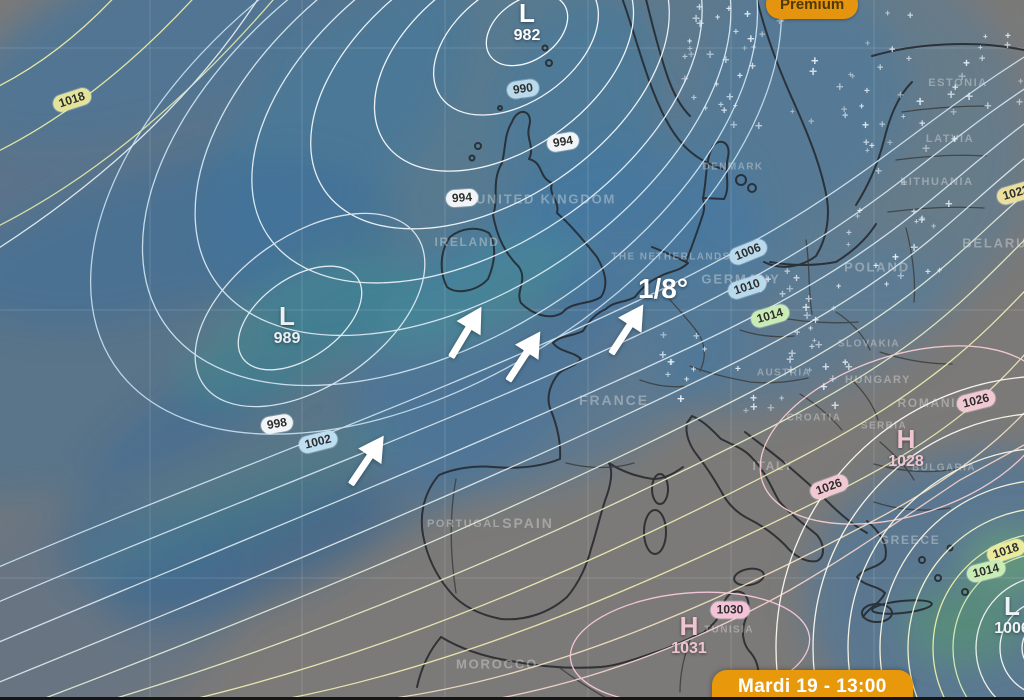 The image size is (1024, 700). What do you see at coordinates (527, 35) in the screenshot?
I see `pressure-value: 982` at bounding box center [527, 35].